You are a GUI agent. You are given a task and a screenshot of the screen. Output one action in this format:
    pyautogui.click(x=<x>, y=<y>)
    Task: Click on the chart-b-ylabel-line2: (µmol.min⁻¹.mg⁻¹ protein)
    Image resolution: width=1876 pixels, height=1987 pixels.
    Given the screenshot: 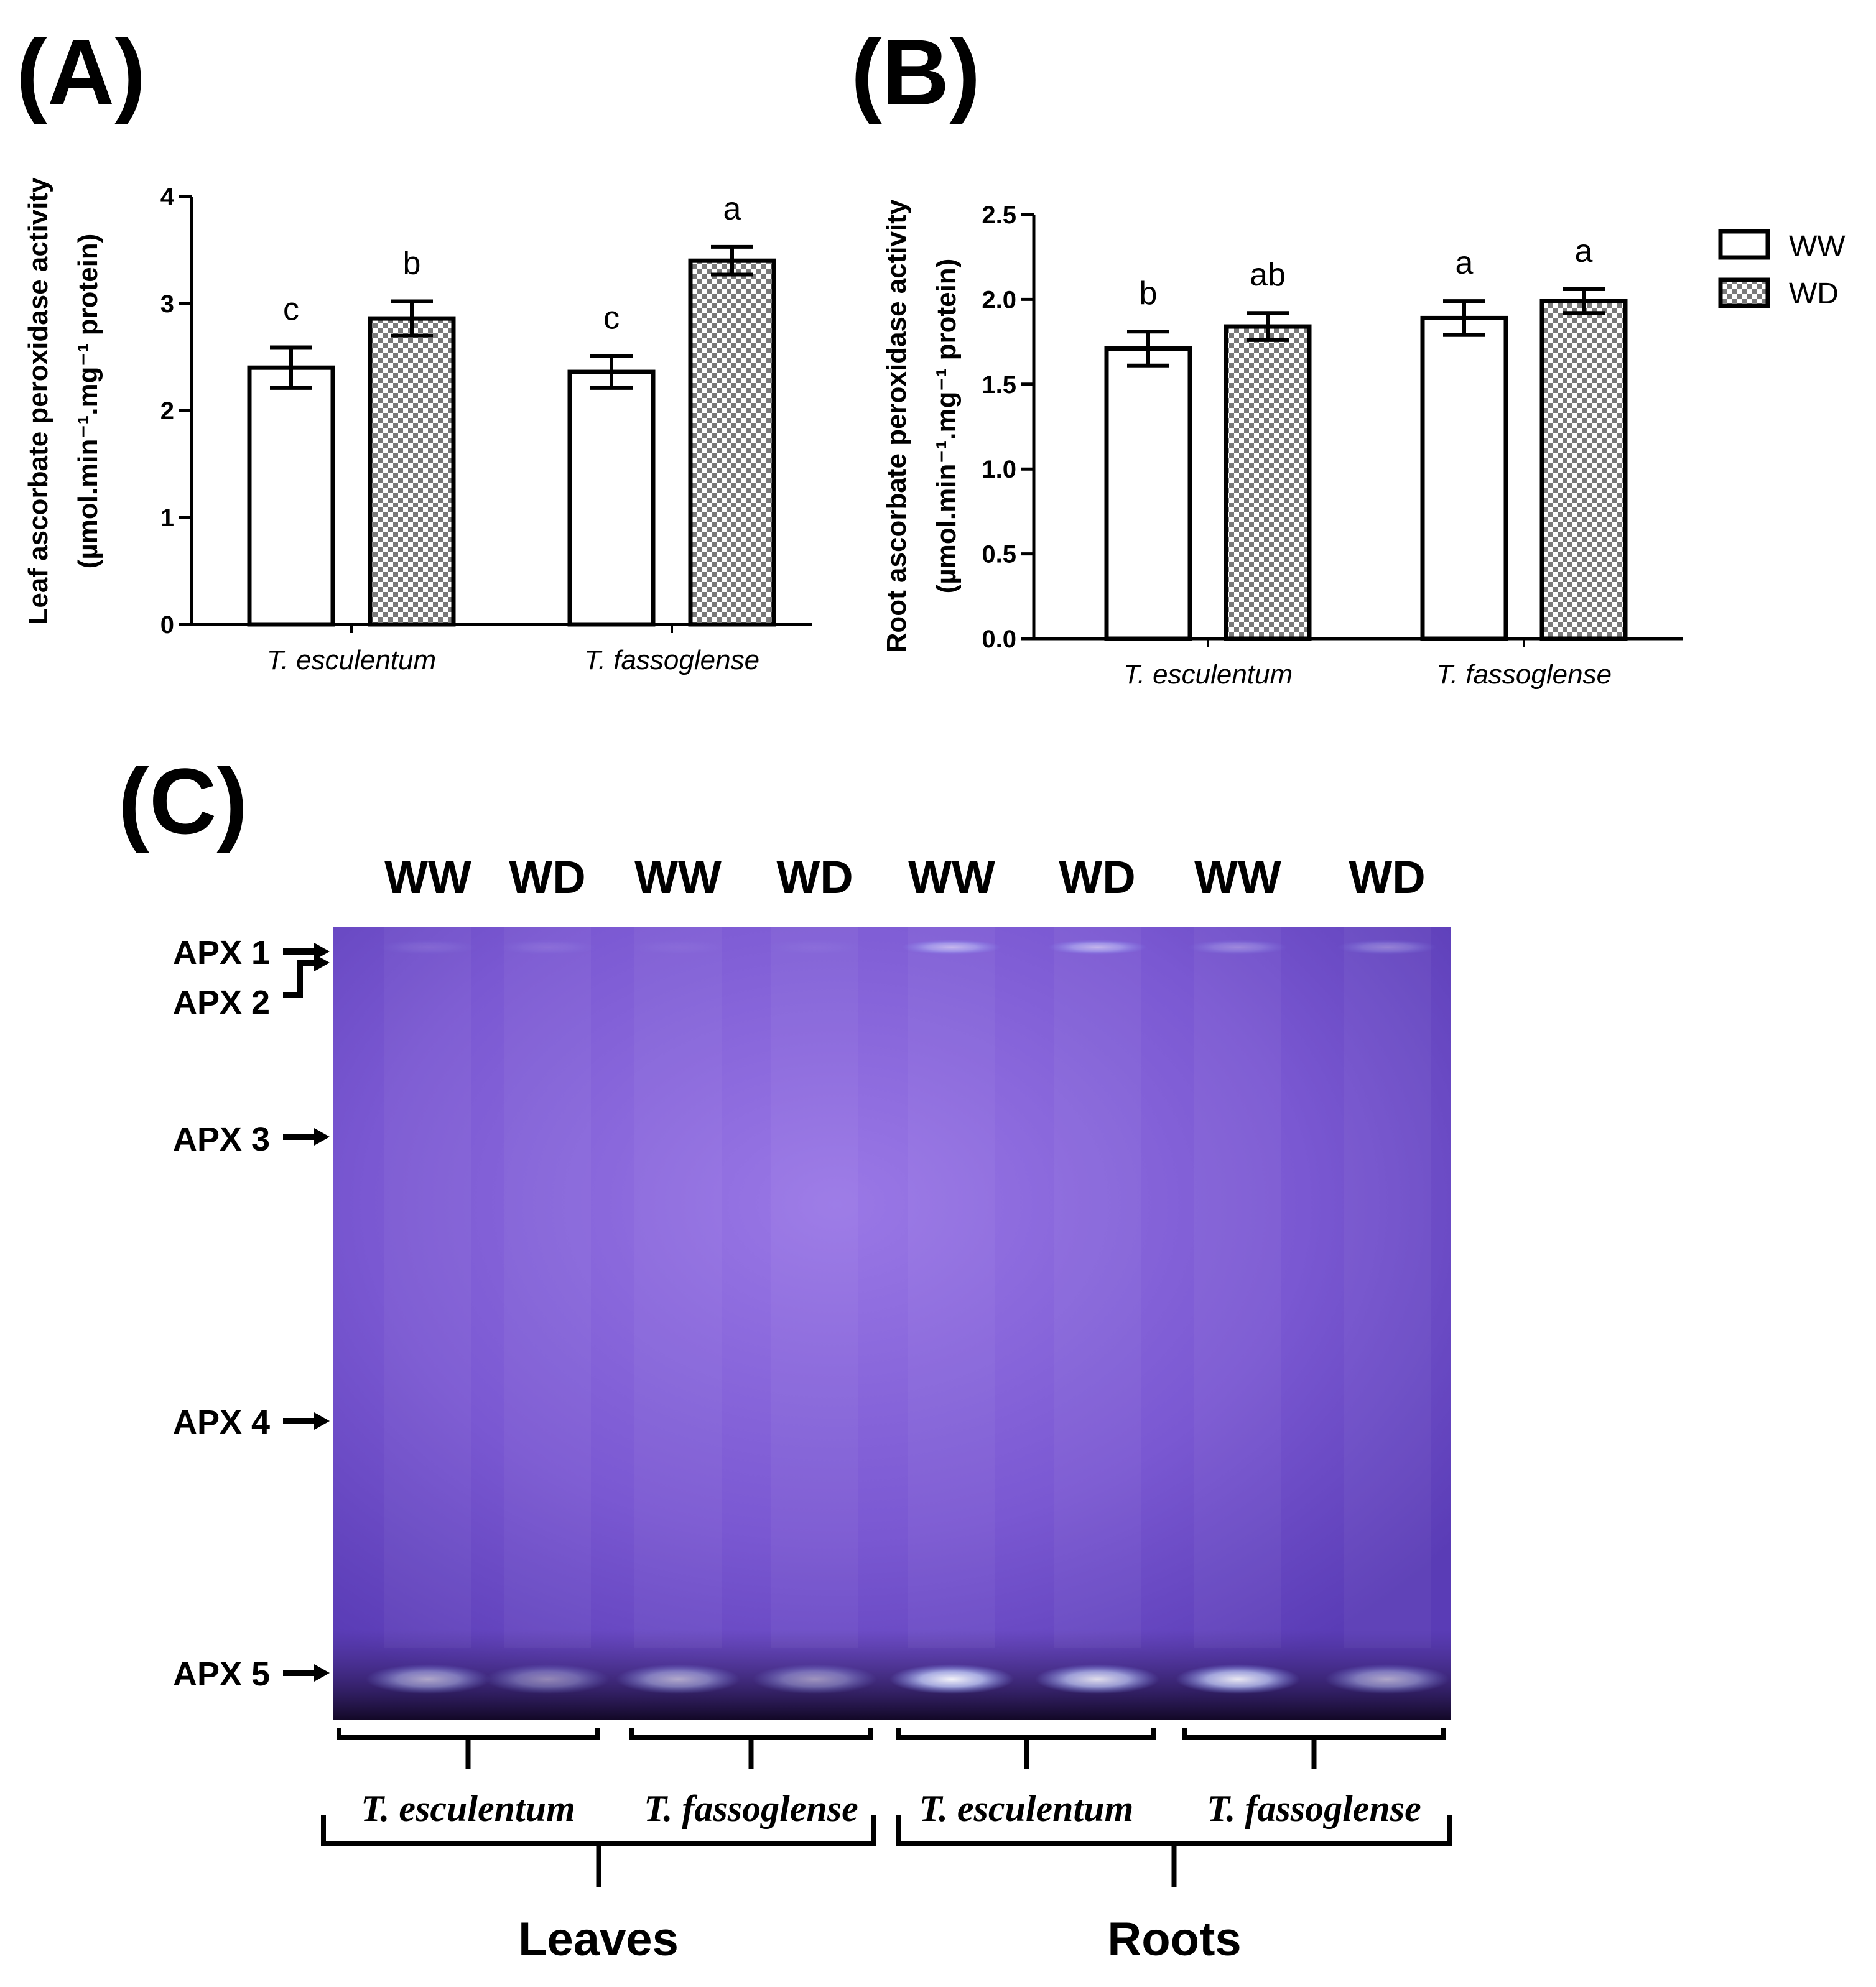 What is the action you would take?
    pyautogui.click(x=946, y=426)
    